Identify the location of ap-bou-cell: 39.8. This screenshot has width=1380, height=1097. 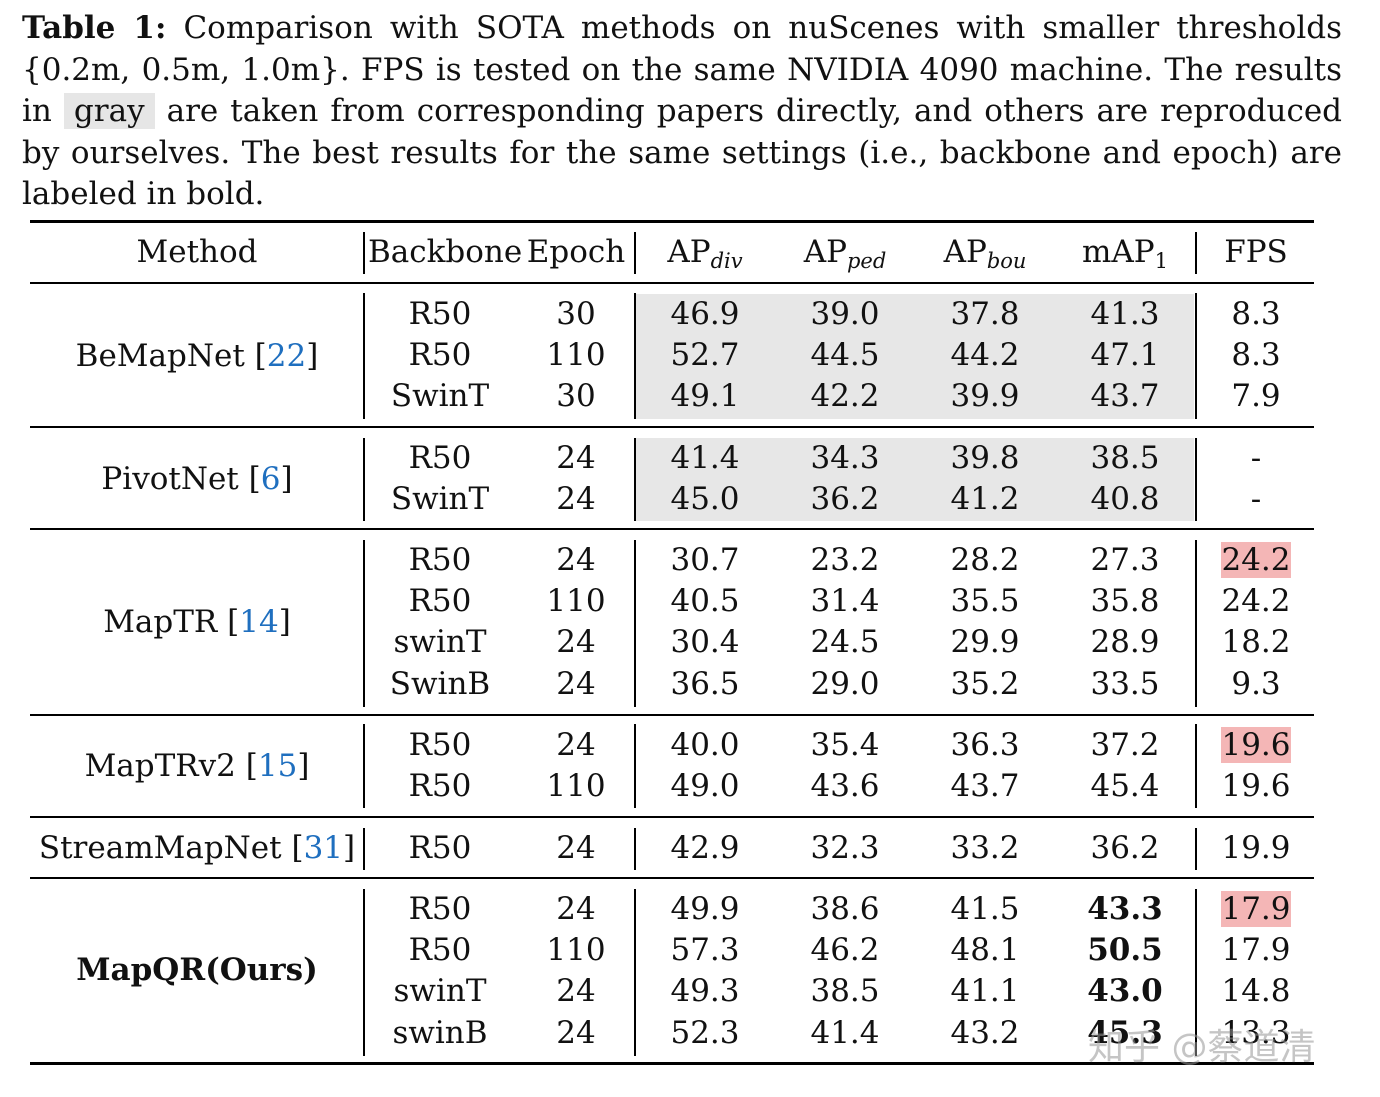
(985, 458).